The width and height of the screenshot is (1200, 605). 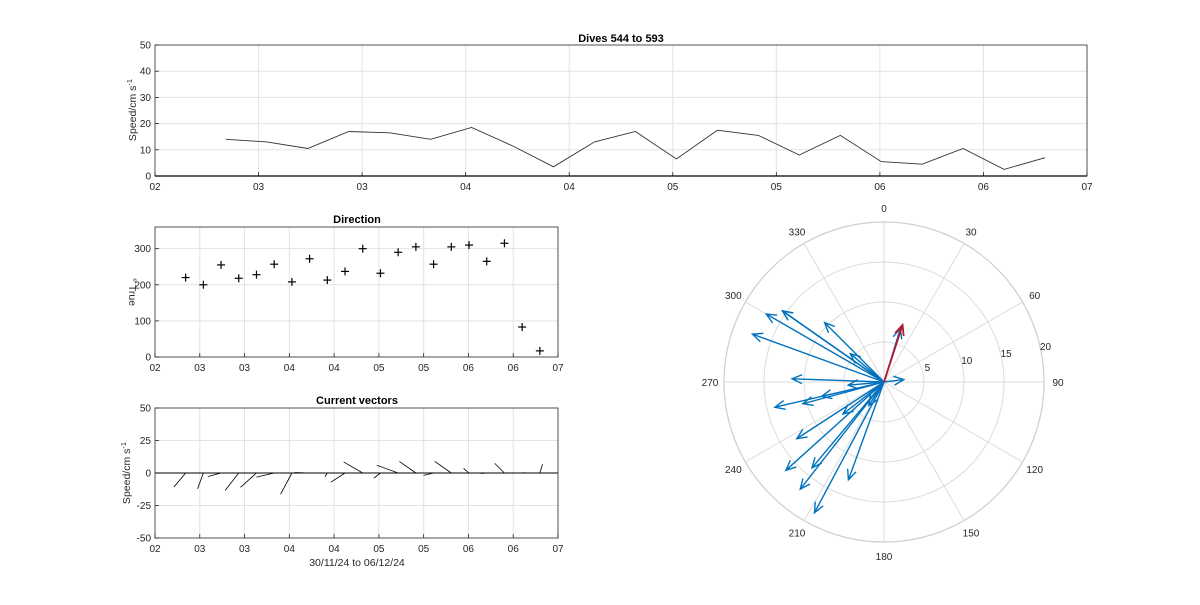 I want to click on direction-plot-area, so click(x=356, y=292).